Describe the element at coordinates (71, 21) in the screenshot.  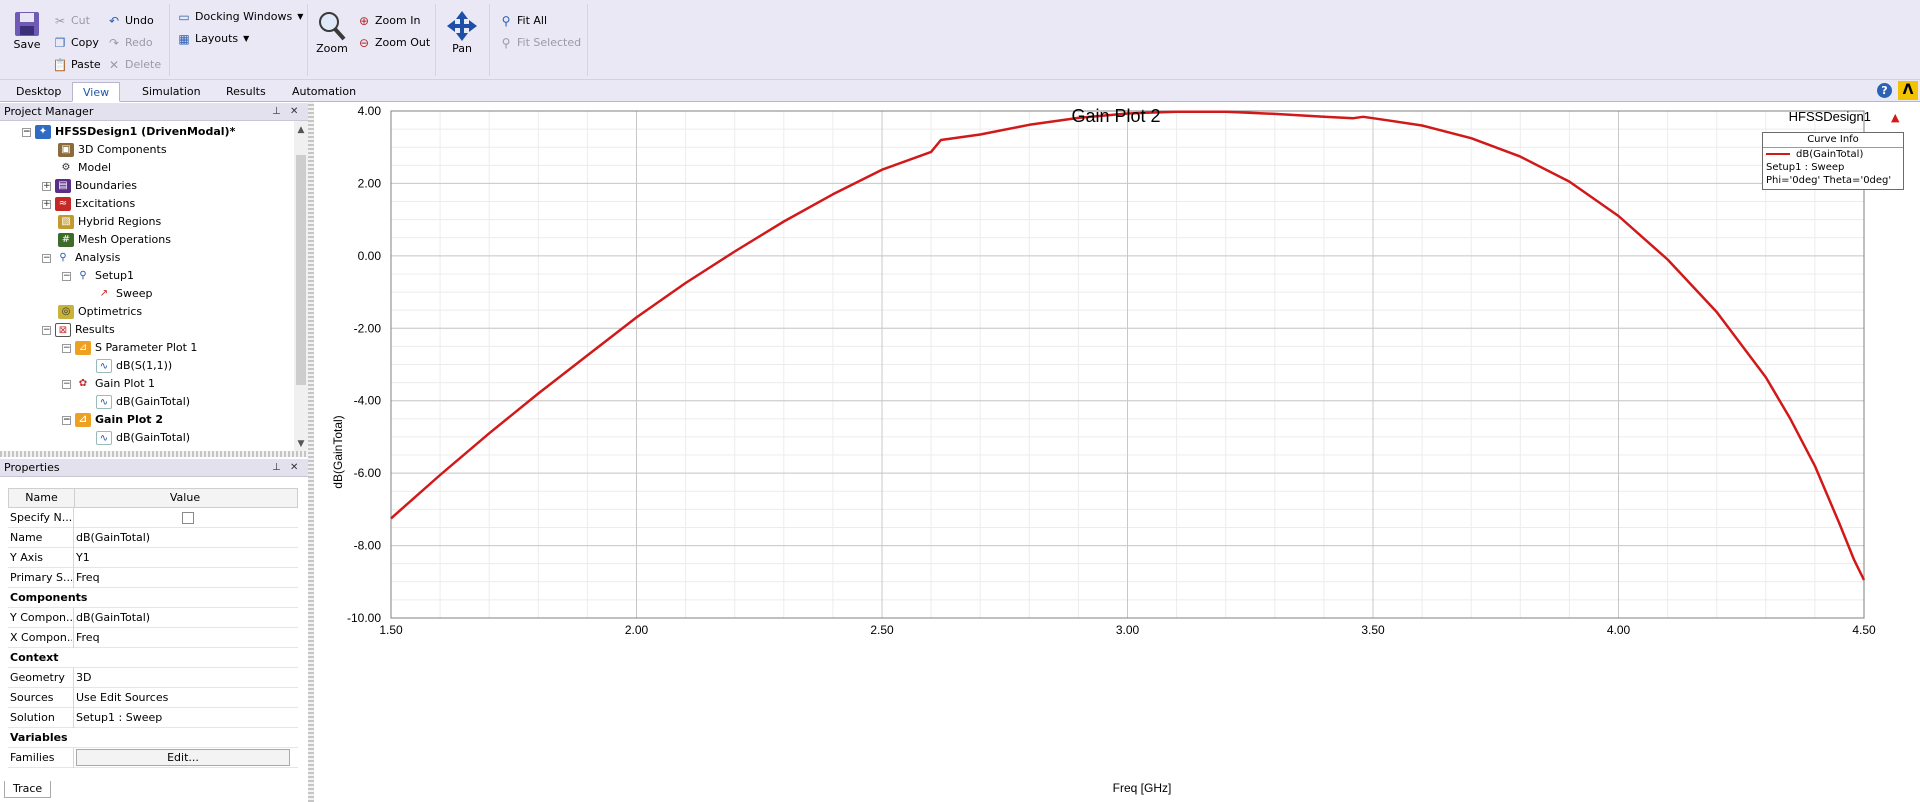
I see `cut-button: ✂ Cut` at that location.